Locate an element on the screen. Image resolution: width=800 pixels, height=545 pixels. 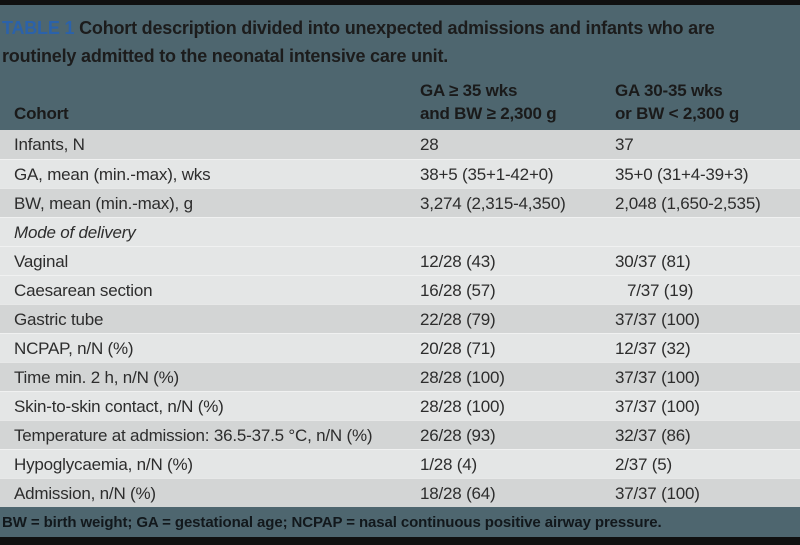
group2-header-line1: GA 30-35 wks is located at coordinates (669, 90).